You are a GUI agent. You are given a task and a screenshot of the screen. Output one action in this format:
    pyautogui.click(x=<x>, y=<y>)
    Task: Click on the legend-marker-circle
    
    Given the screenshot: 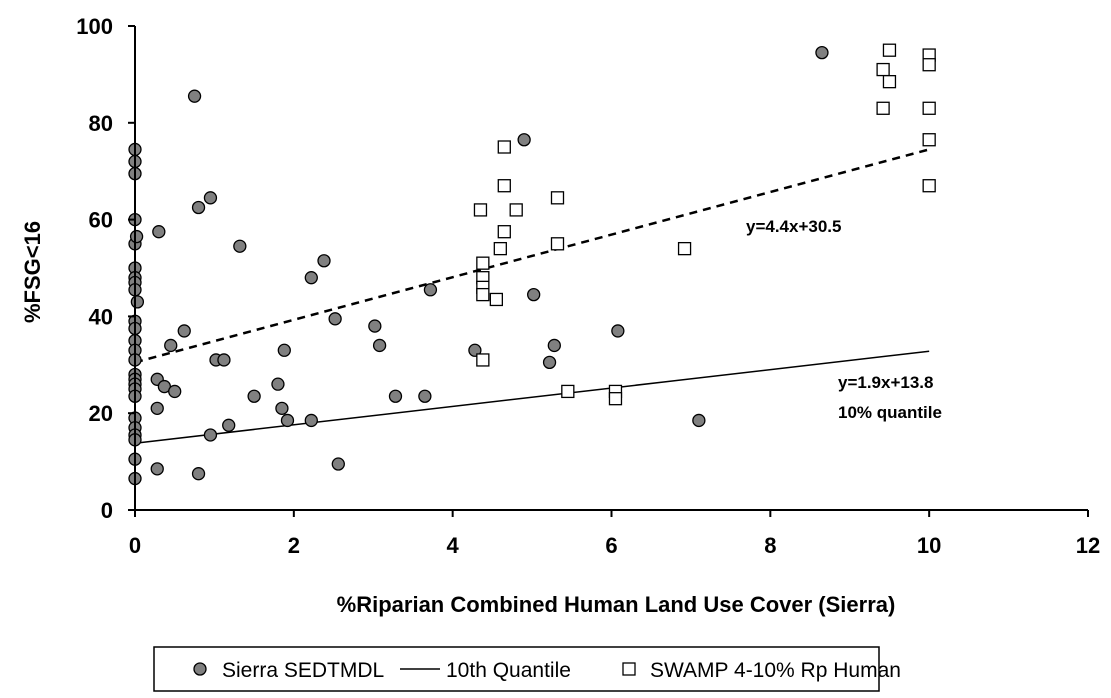 What is the action you would take?
    pyautogui.click(x=200, y=669)
    